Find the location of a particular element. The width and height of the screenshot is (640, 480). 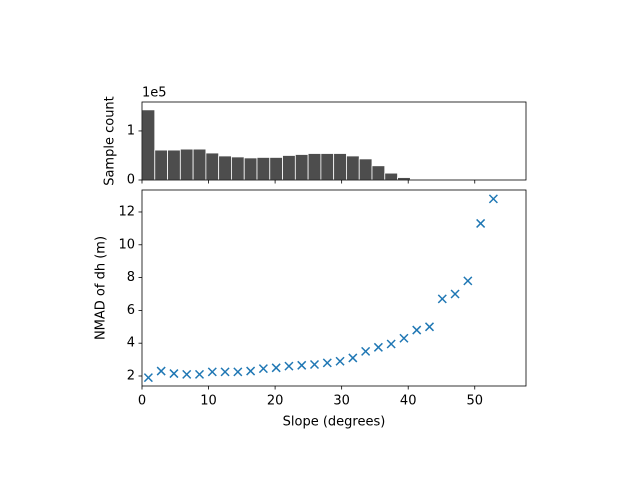

x-tick-label: 10 is located at coordinates (208, 401).